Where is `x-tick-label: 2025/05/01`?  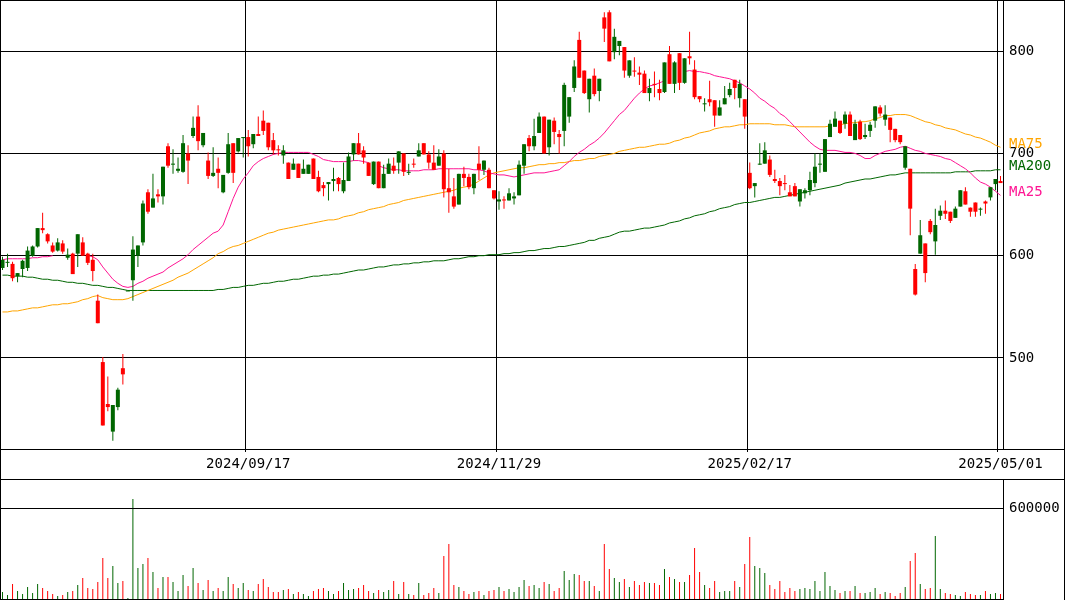
x-tick-label: 2025/05/01 is located at coordinates (1000, 463).